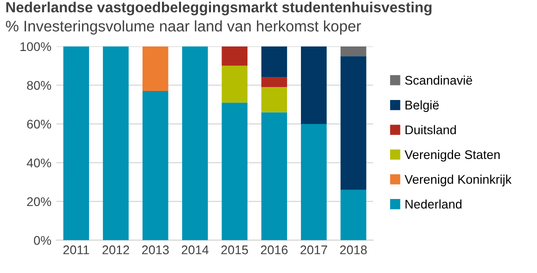 This screenshot has height=273, width=537. I want to click on x-tick-label: 2012, so click(116, 249).